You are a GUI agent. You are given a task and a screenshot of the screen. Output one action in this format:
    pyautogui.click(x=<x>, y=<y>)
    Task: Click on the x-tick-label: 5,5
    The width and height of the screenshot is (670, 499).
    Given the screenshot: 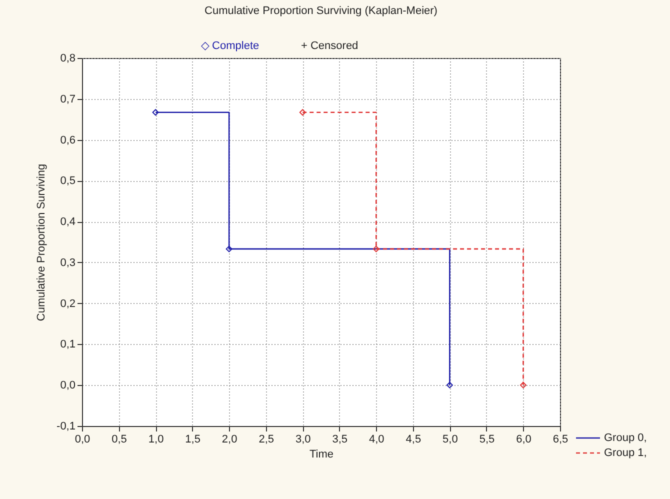 What is the action you would take?
    pyautogui.click(x=487, y=440)
    